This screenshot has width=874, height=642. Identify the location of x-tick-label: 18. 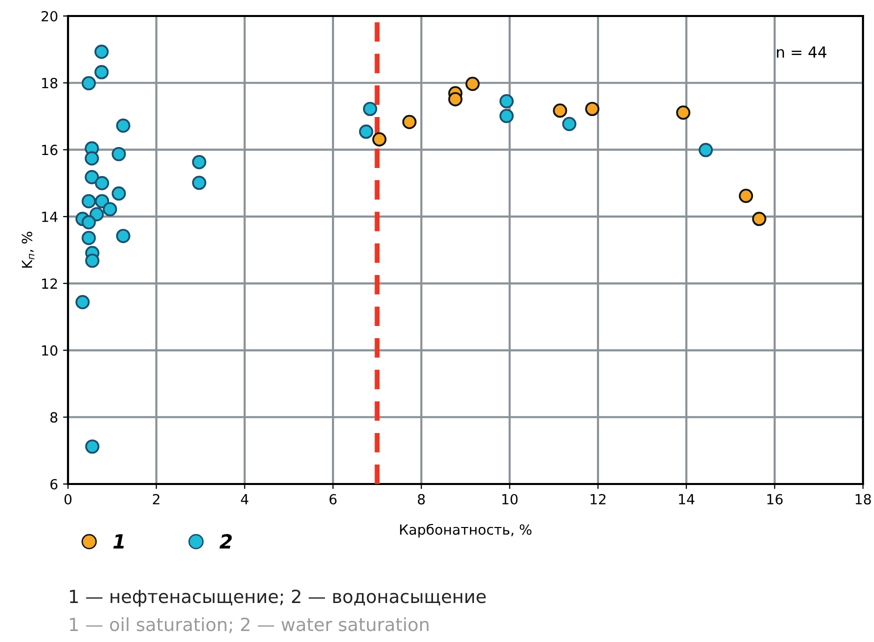
(863, 499).